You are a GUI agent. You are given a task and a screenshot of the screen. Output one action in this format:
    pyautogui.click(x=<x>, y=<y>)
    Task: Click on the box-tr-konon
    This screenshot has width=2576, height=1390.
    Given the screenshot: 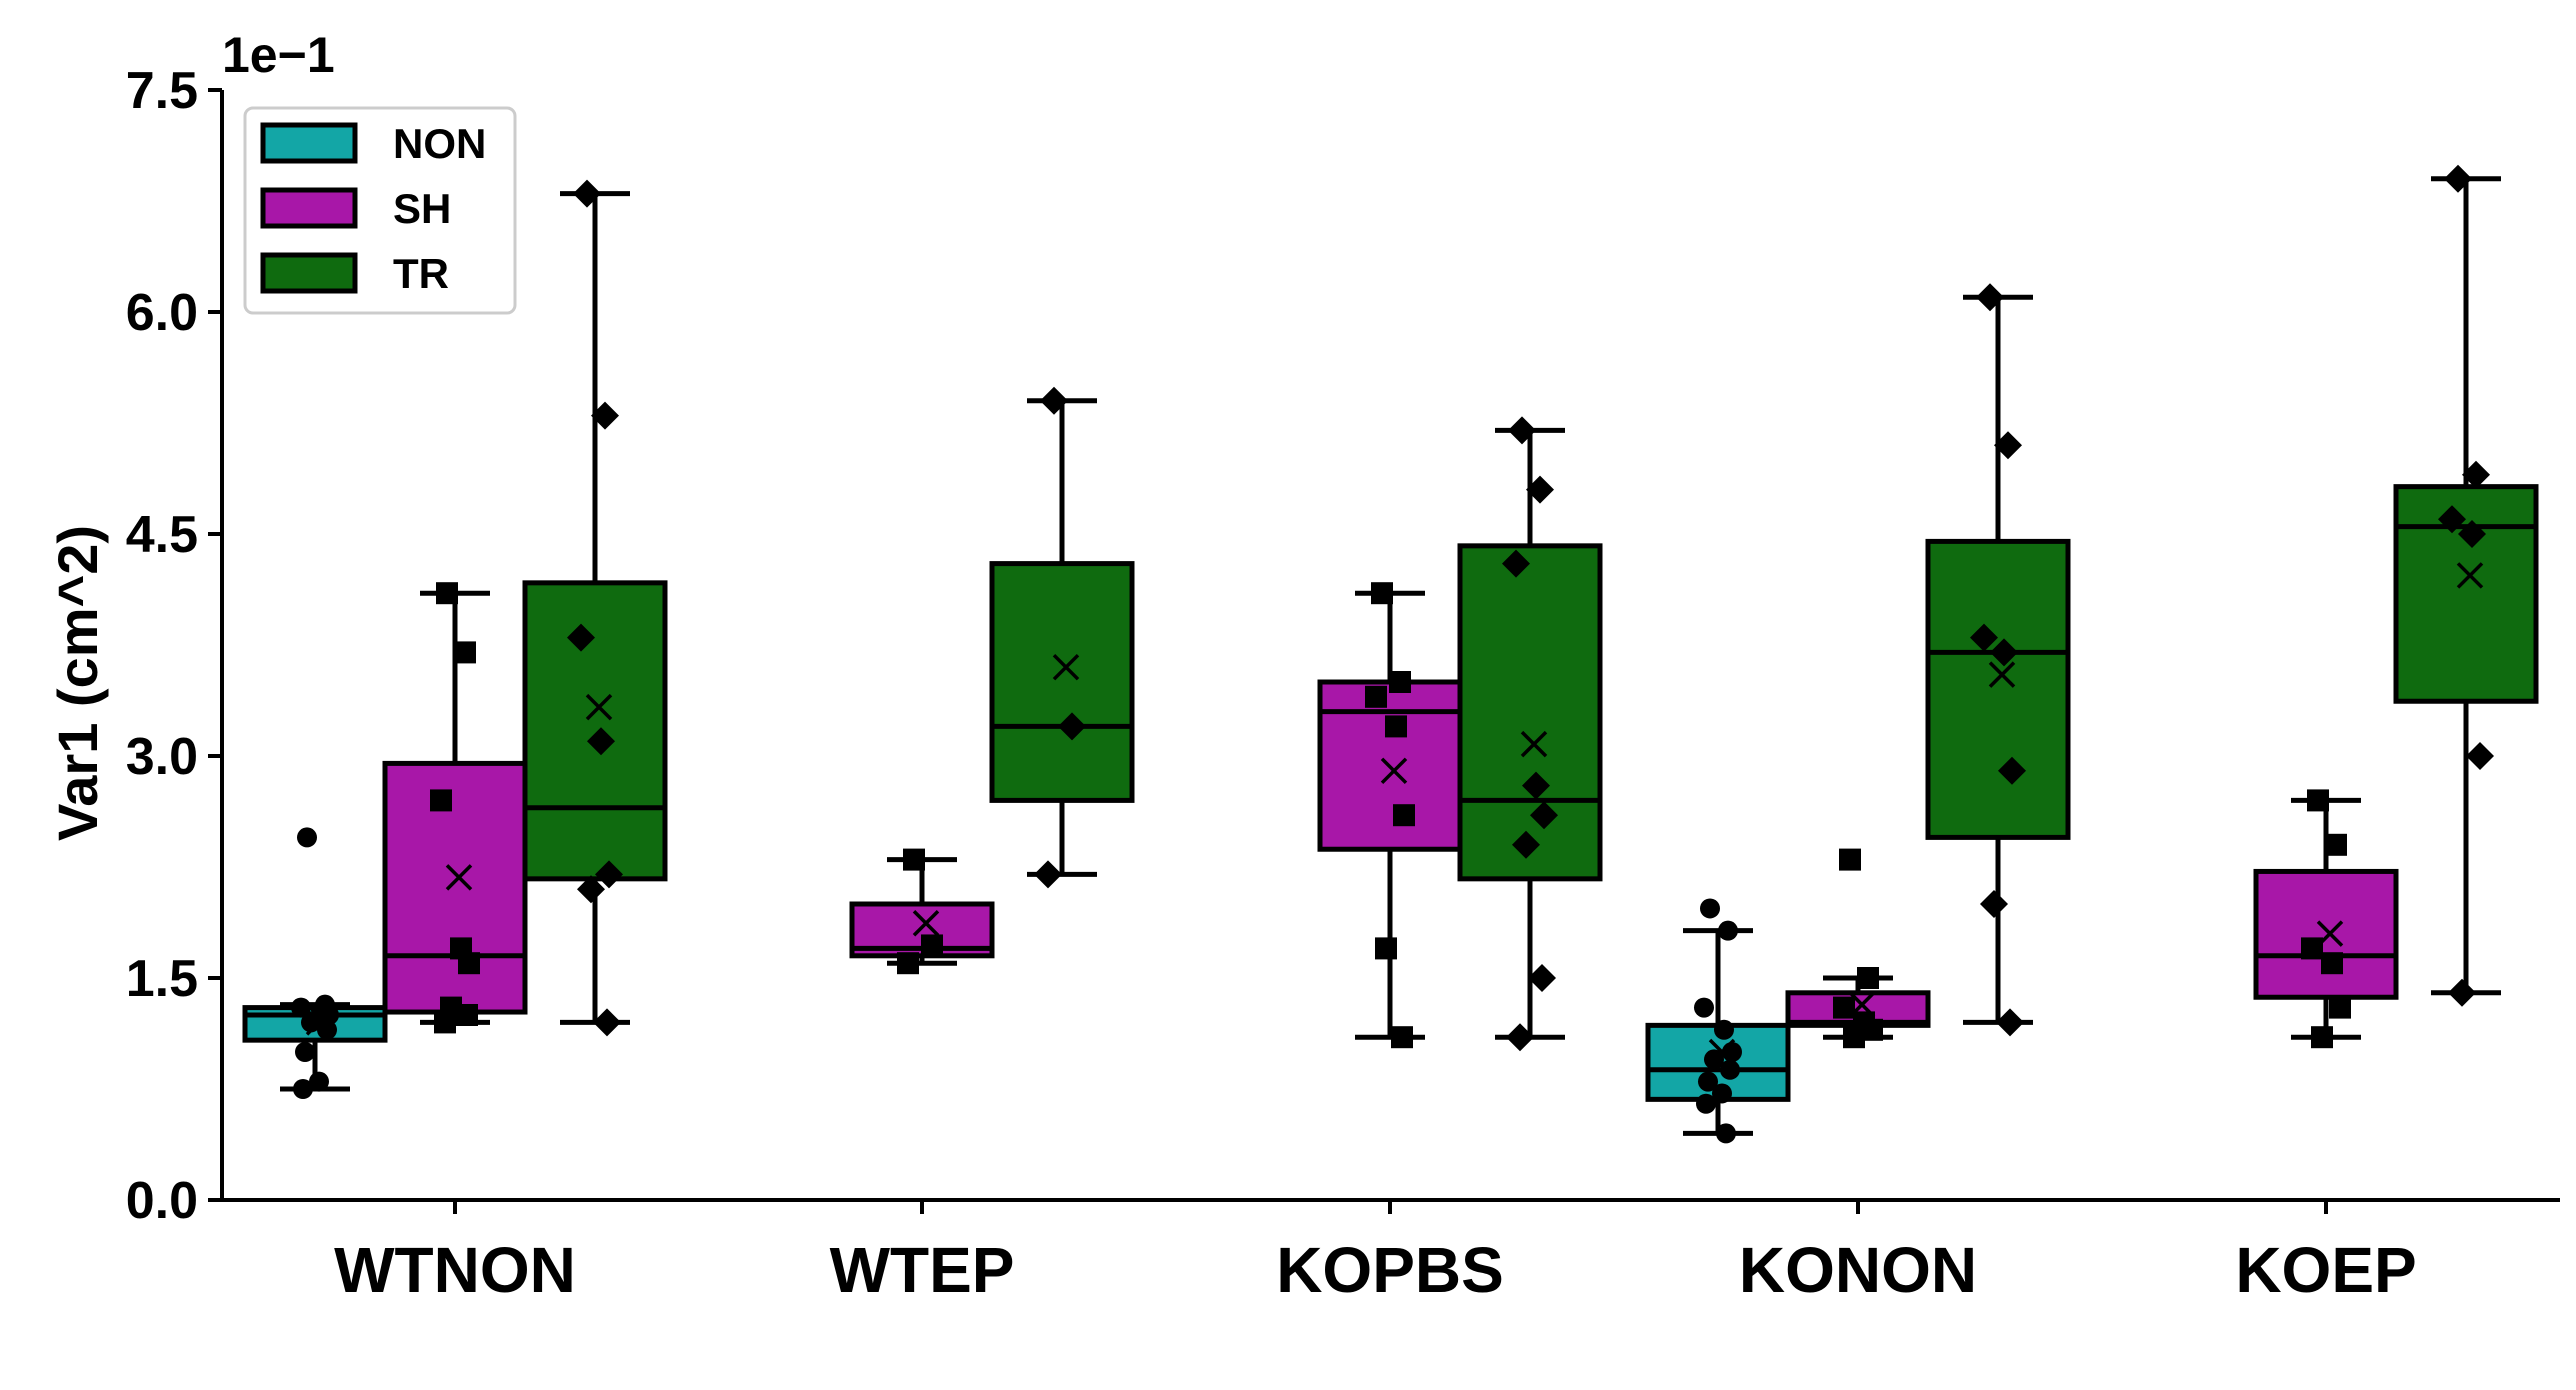 What is the action you would take?
    pyautogui.click(x=1998, y=660)
    